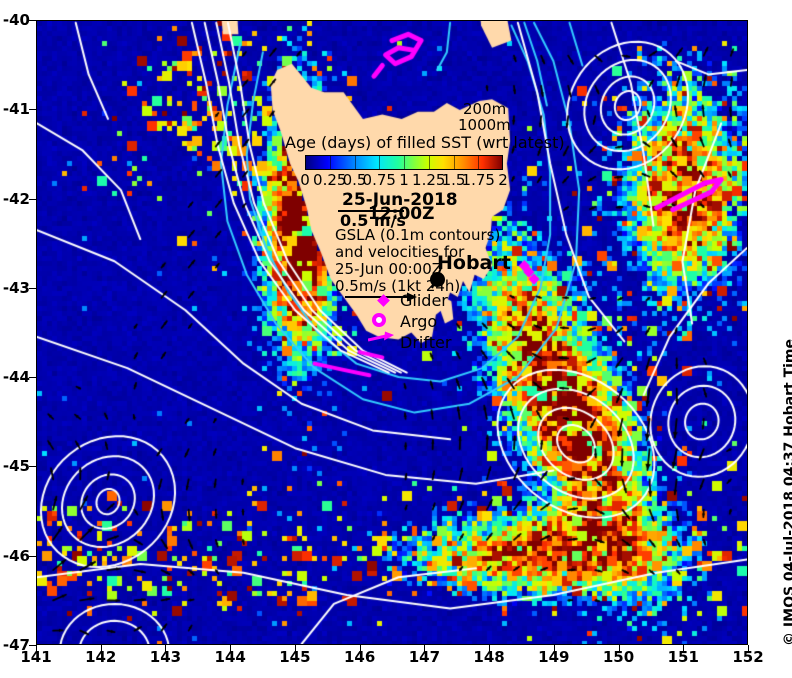 The width and height of the screenshot is (792, 678). What do you see at coordinates (398, 286) in the screenshot?
I see `gsla-caption-line-4: 0.5m/s (1kt 24h)` at bounding box center [398, 286].